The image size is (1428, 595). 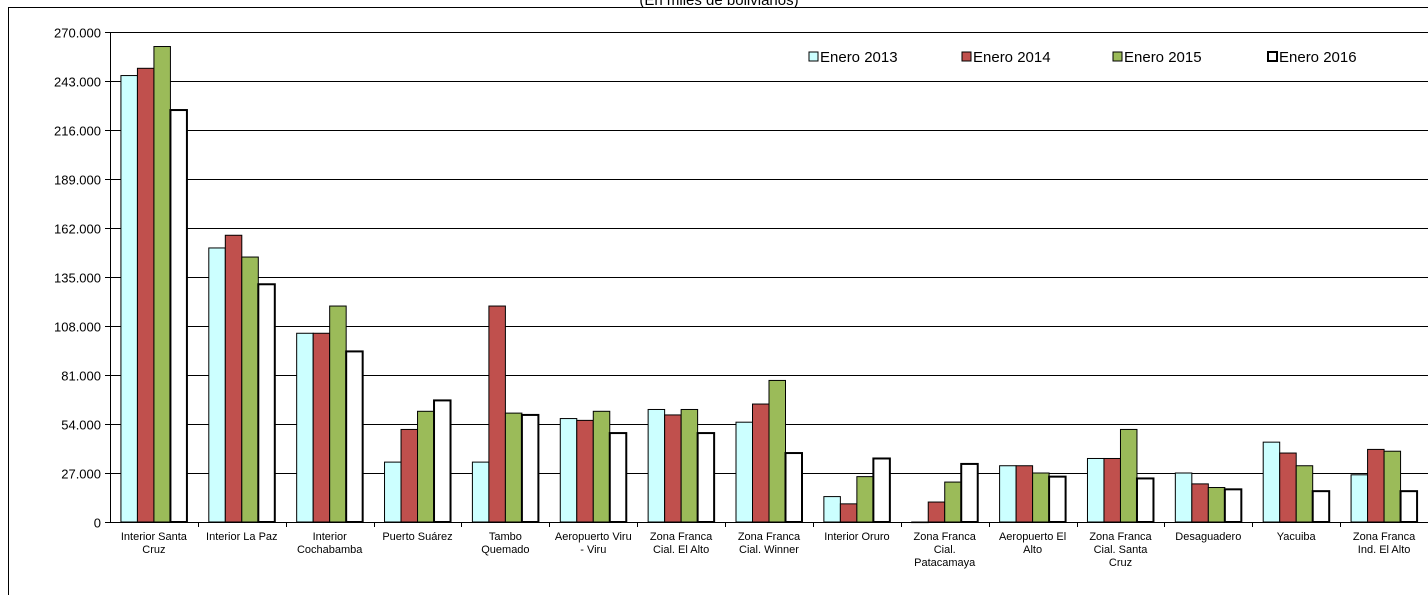 What do you see at coordinates (77, 180) in the screenshot?
I see `y-tick-label: 189.000` at bounding box center [77, 180].